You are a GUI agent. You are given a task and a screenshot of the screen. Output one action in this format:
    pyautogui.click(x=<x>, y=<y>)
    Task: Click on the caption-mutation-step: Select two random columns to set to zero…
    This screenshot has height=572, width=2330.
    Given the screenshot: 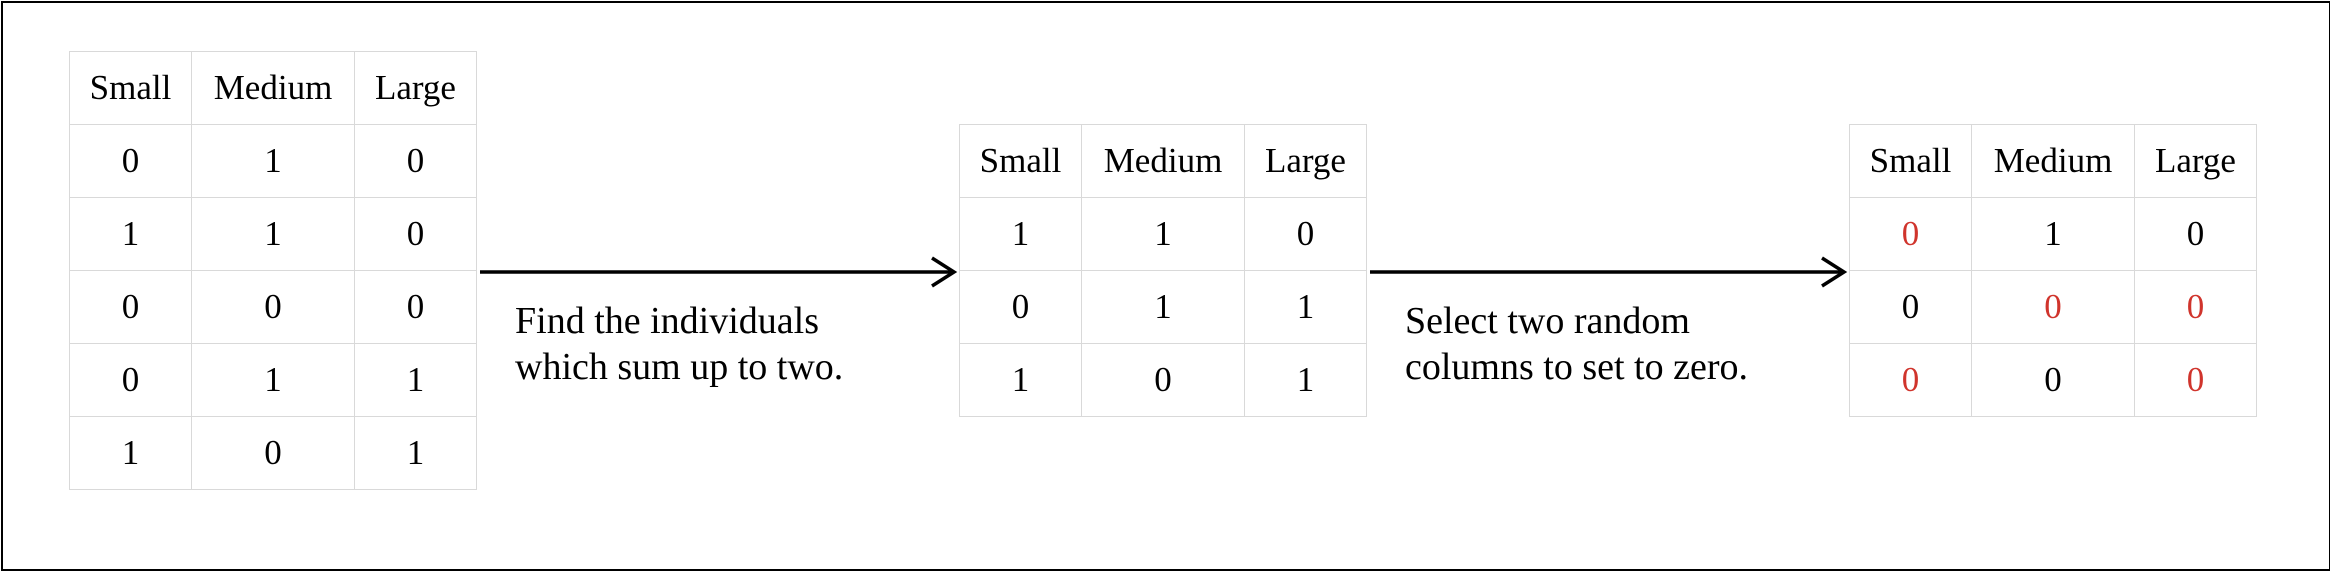 What is the action you would take?
    pyautogui.click(x=1576, y=344)
    